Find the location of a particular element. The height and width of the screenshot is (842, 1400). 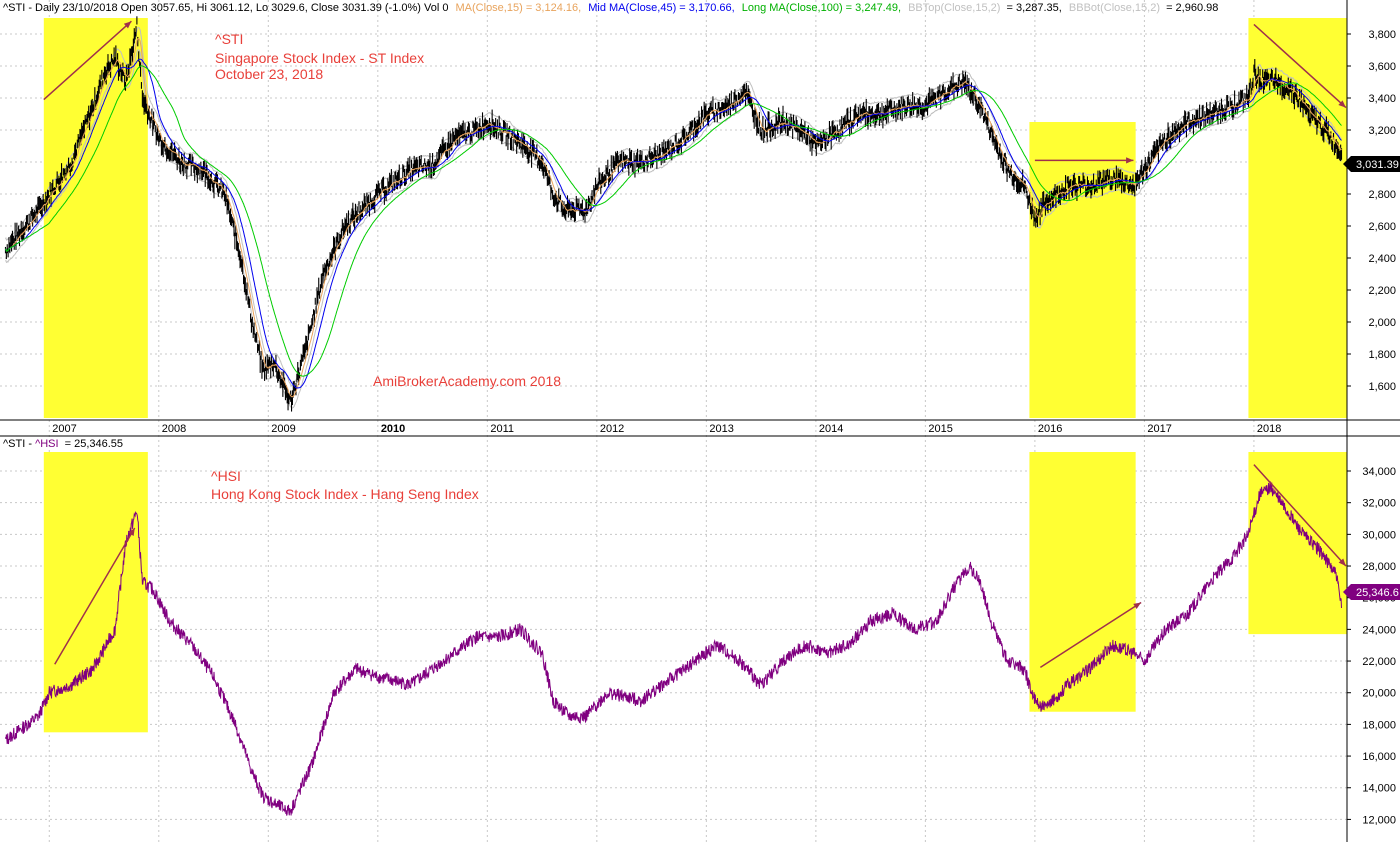

sti-symbol-annotation: ^STI is located at coordinates (229, 39).